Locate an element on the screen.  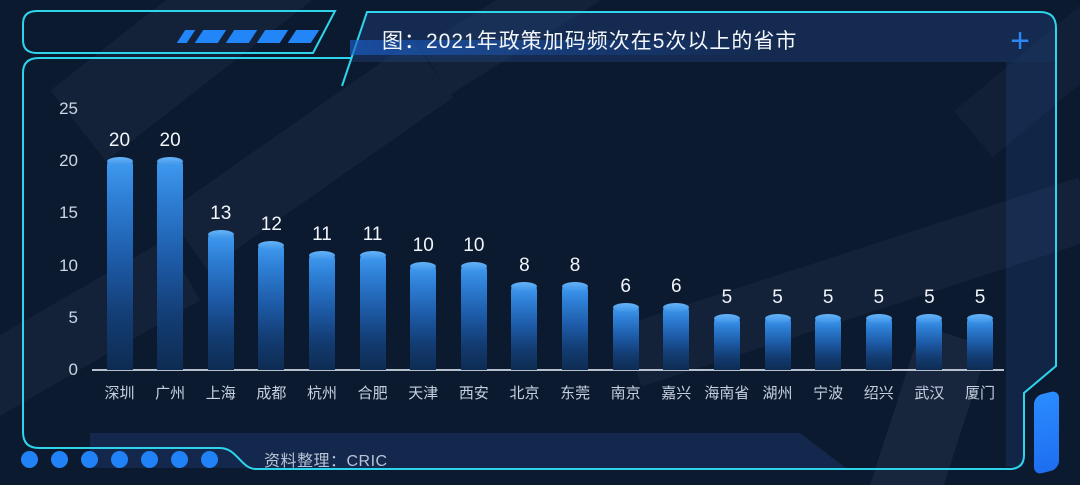
x-axis-label: 北京 is located at coordinates (524, 393).